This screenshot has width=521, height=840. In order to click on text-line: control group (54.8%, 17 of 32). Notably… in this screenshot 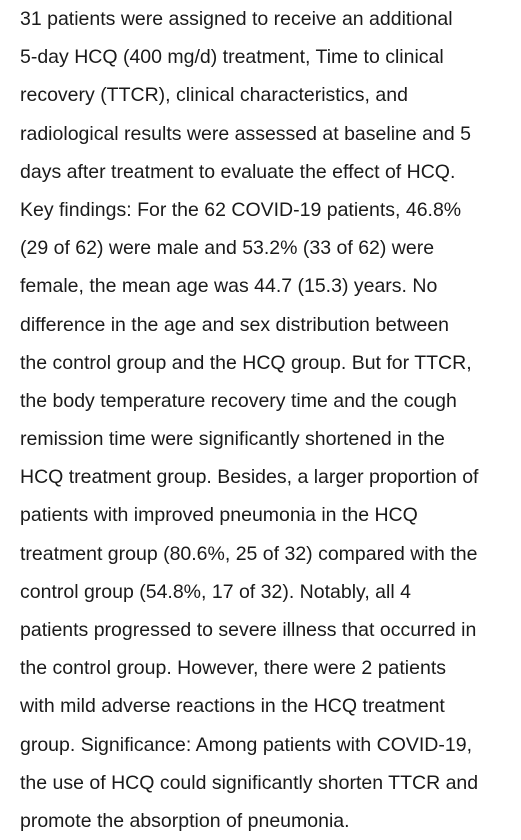, I will do `click(215, 591)`.